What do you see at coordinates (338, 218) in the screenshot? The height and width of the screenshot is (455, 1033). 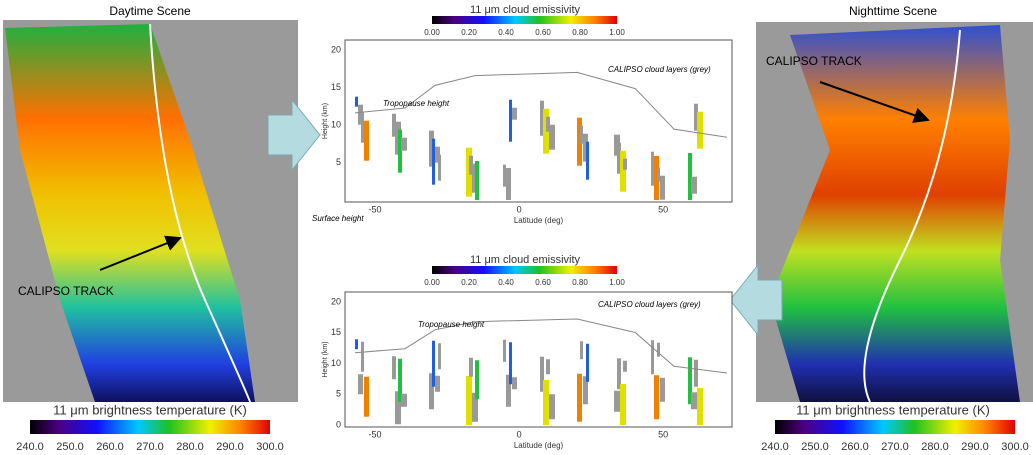 I see `annotation: Surface height` at bounding box center [338, 218].